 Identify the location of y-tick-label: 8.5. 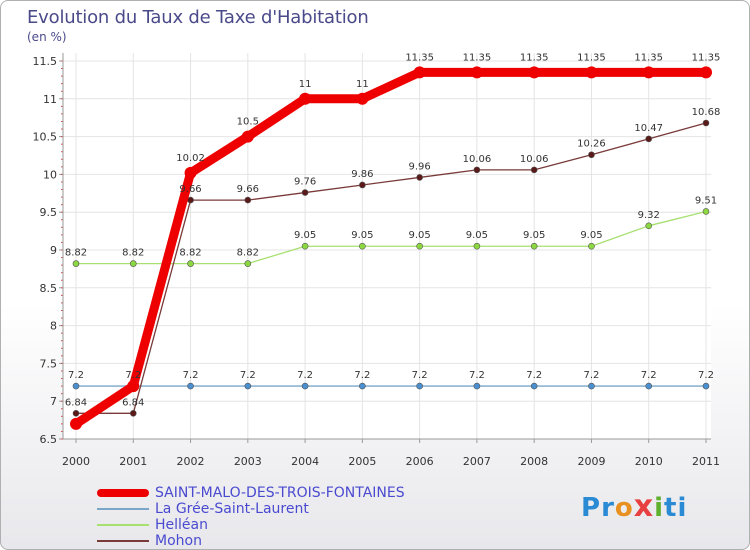
(49, 288).